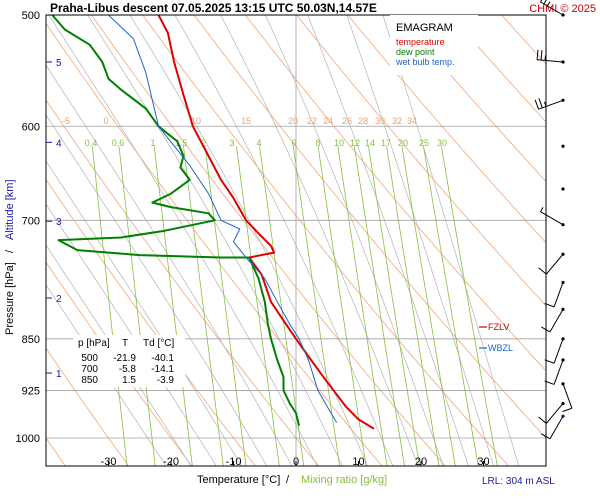  Describe the element at coordinates (31, 391) in the screenshot. I see `pressure-tick-label: 925` at that location.